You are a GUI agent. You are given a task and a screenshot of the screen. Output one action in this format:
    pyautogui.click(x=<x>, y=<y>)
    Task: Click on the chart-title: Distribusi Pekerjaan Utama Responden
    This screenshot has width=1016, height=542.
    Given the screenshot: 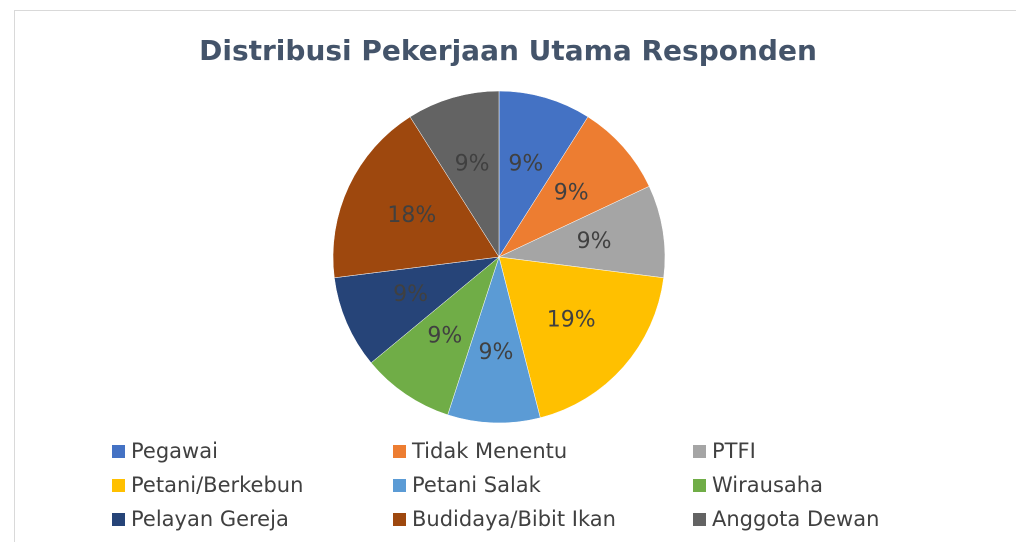 What is the action you would take?
    pyautogui.click(x=508, y=50)
    